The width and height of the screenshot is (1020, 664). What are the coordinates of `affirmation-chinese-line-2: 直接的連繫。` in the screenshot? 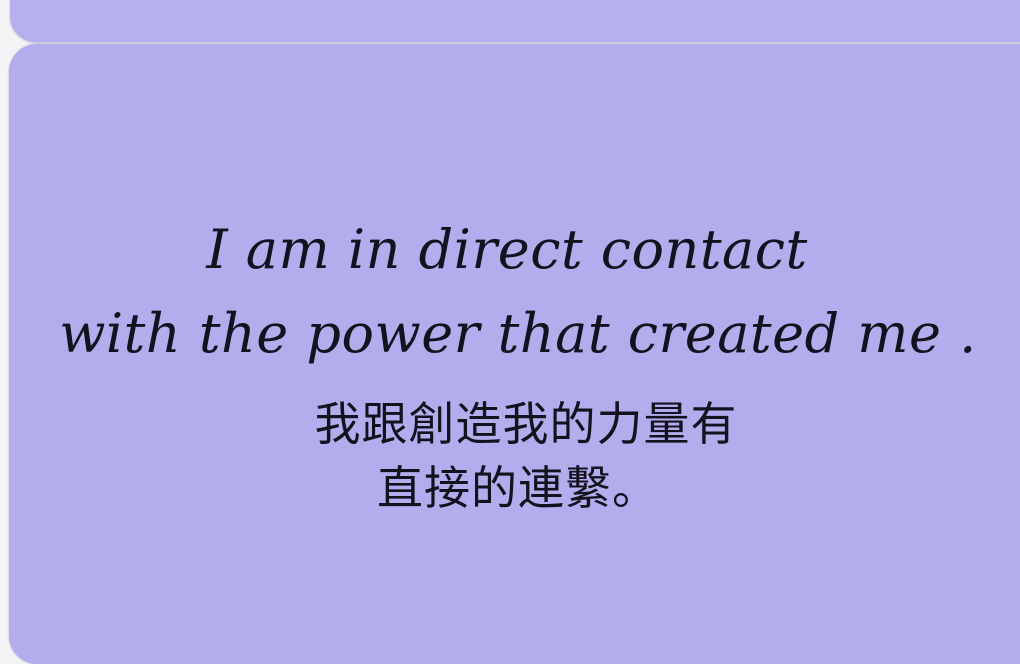 It's located at (518, 488).